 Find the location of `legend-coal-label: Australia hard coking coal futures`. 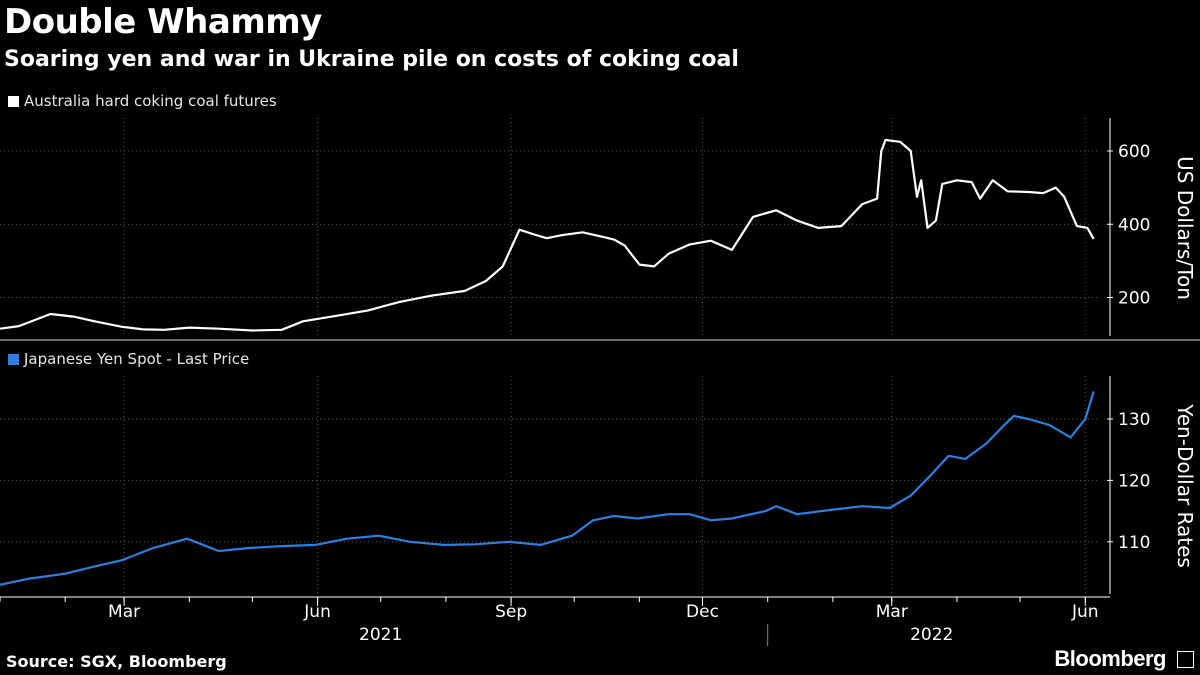

legend-coal-label: Australia hard coking coal futures is located at coordinates (150, 101).